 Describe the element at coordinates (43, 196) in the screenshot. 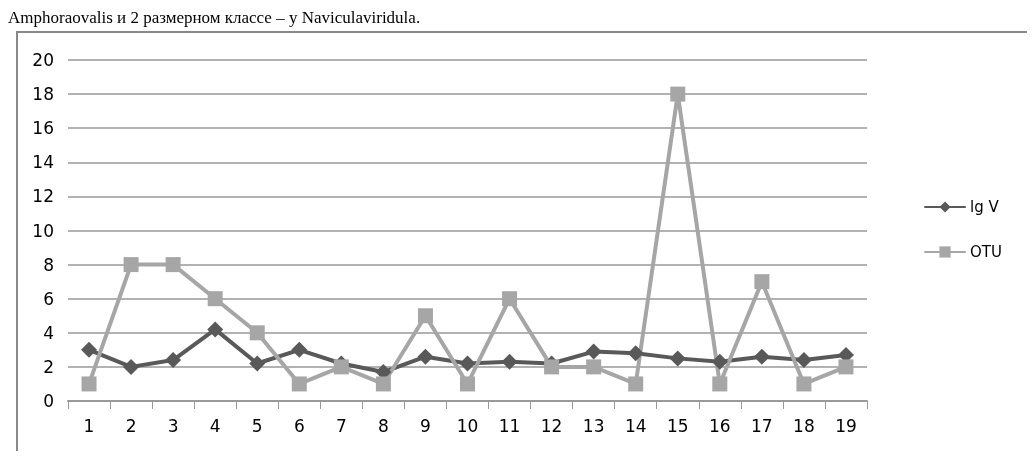

I see `y-tick-label: 12` at that location.